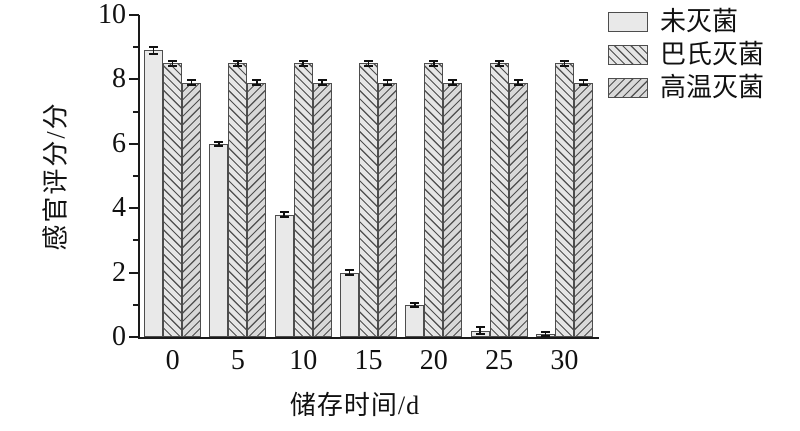 The width and height of the screenshot is (800, 431). Describe the element at coordinates (499, 200) in the screenshot. I see `bar-series1-day25` at that location.